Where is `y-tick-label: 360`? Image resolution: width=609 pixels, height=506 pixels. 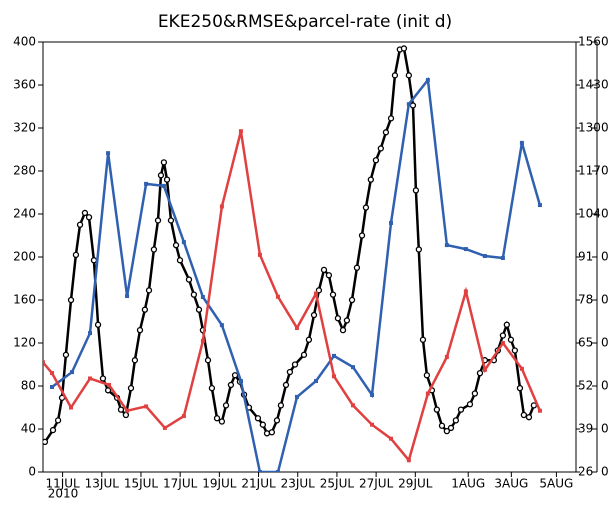 y-tick-label: 360 is located at coordinates (24, 85).